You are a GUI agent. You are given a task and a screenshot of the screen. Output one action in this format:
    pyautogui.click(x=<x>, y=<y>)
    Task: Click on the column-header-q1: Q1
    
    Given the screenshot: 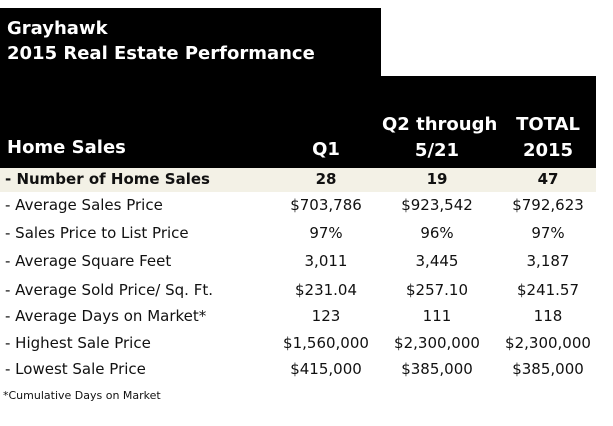 What is the action you would take?
    pyautogui.click(x=326, y=150)
    